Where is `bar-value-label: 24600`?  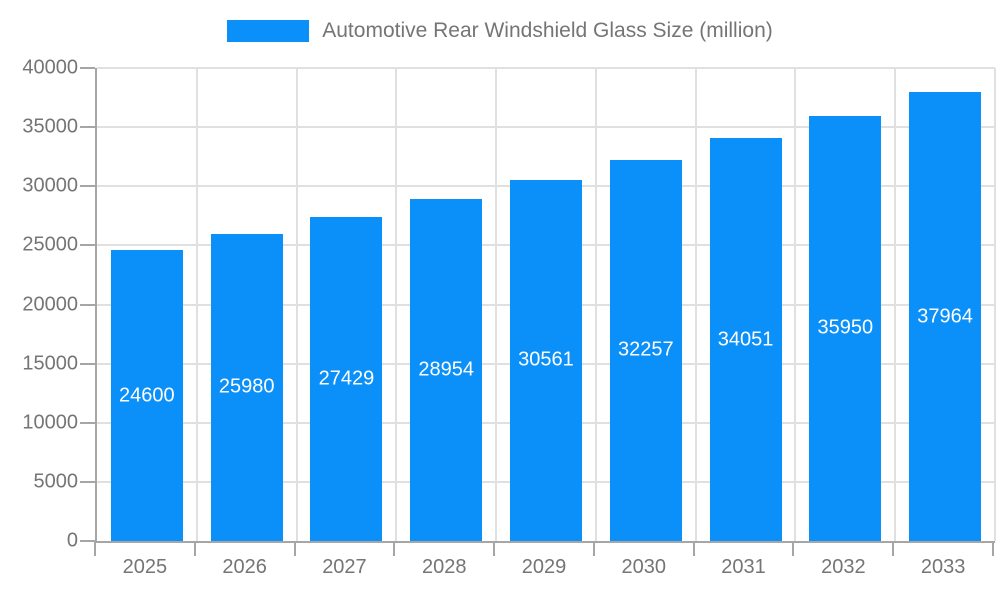 bar-value-label: 24600 is located at coordinates (147, 395).